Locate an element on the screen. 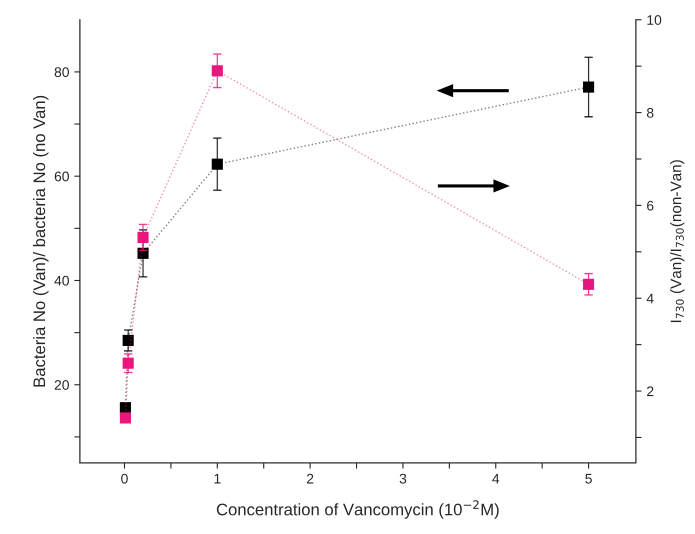 The image size is (695, 534). x-axis-title: Concentration of Vancomycin (10$^{−2}$M) is located at coordinates (357, 509).